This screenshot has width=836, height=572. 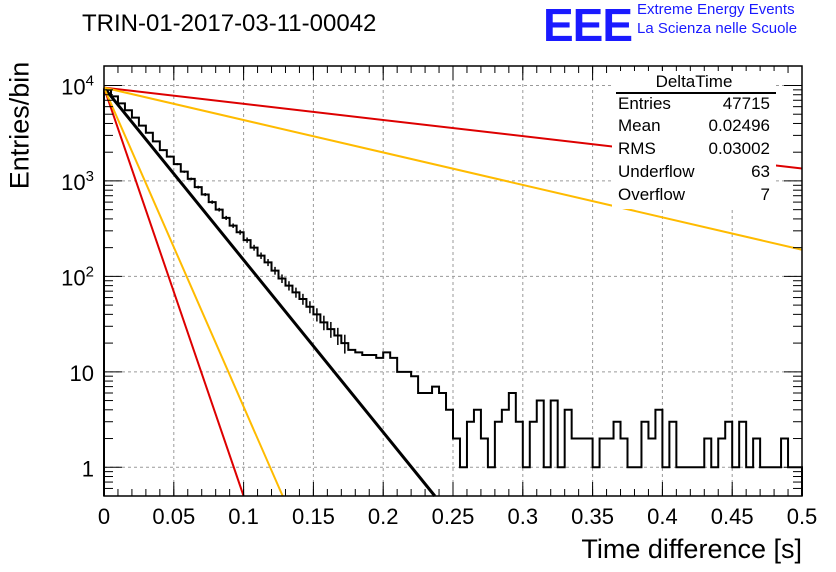 I want to click on stats-row-mean: Mean 0.02496, so click(x=694, y=126).